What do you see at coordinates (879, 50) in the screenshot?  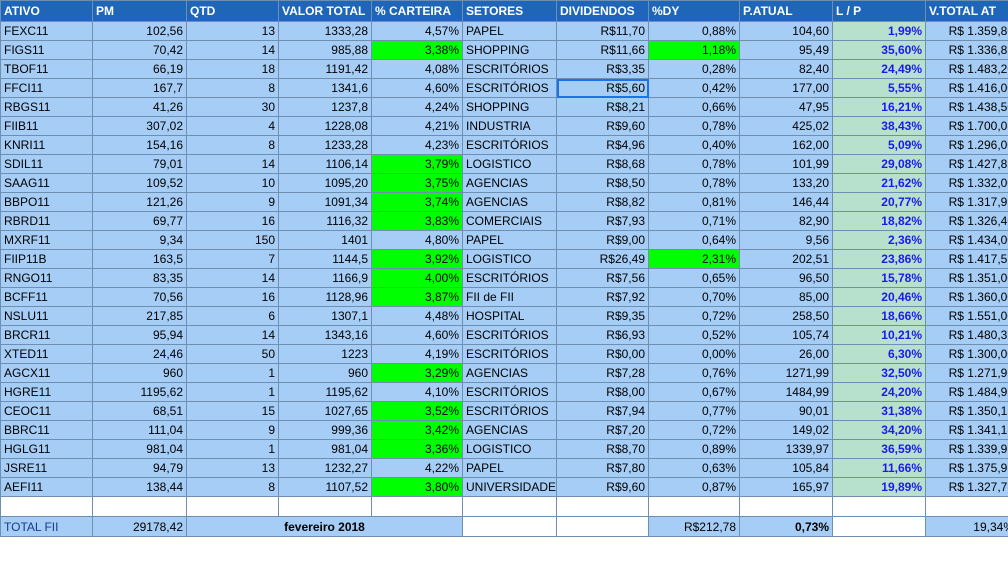 I see `lp-cell: 35,60%` at bounding box center [879, 50].